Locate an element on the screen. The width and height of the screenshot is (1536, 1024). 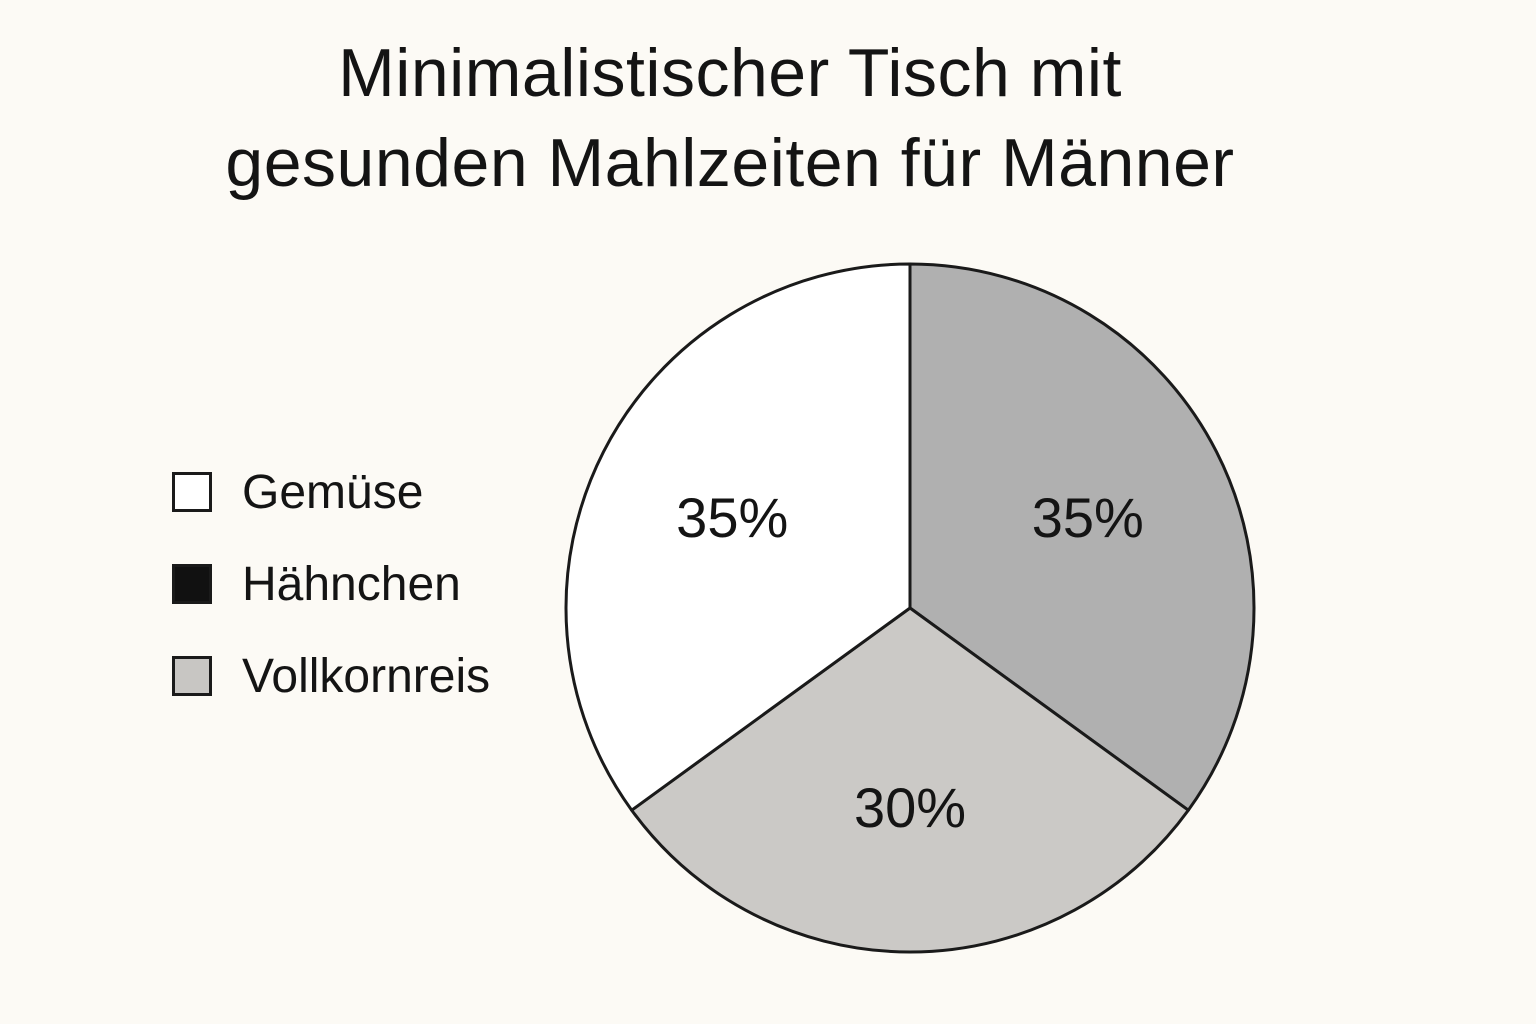
legend-item-haehnchen: Hähnchen is located at coordinates (331, 584).